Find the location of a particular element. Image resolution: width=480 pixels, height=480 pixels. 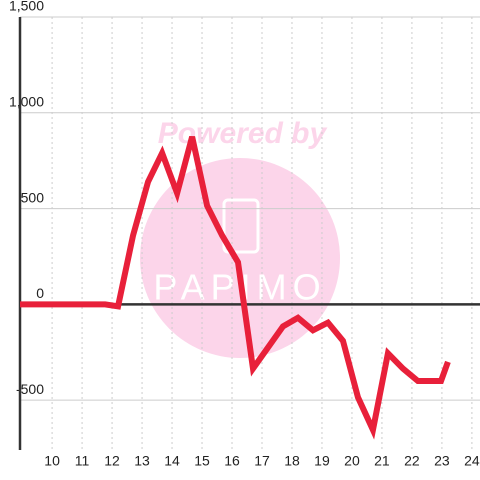

y-tick-label: 500 is located at coordinates (33, 197).